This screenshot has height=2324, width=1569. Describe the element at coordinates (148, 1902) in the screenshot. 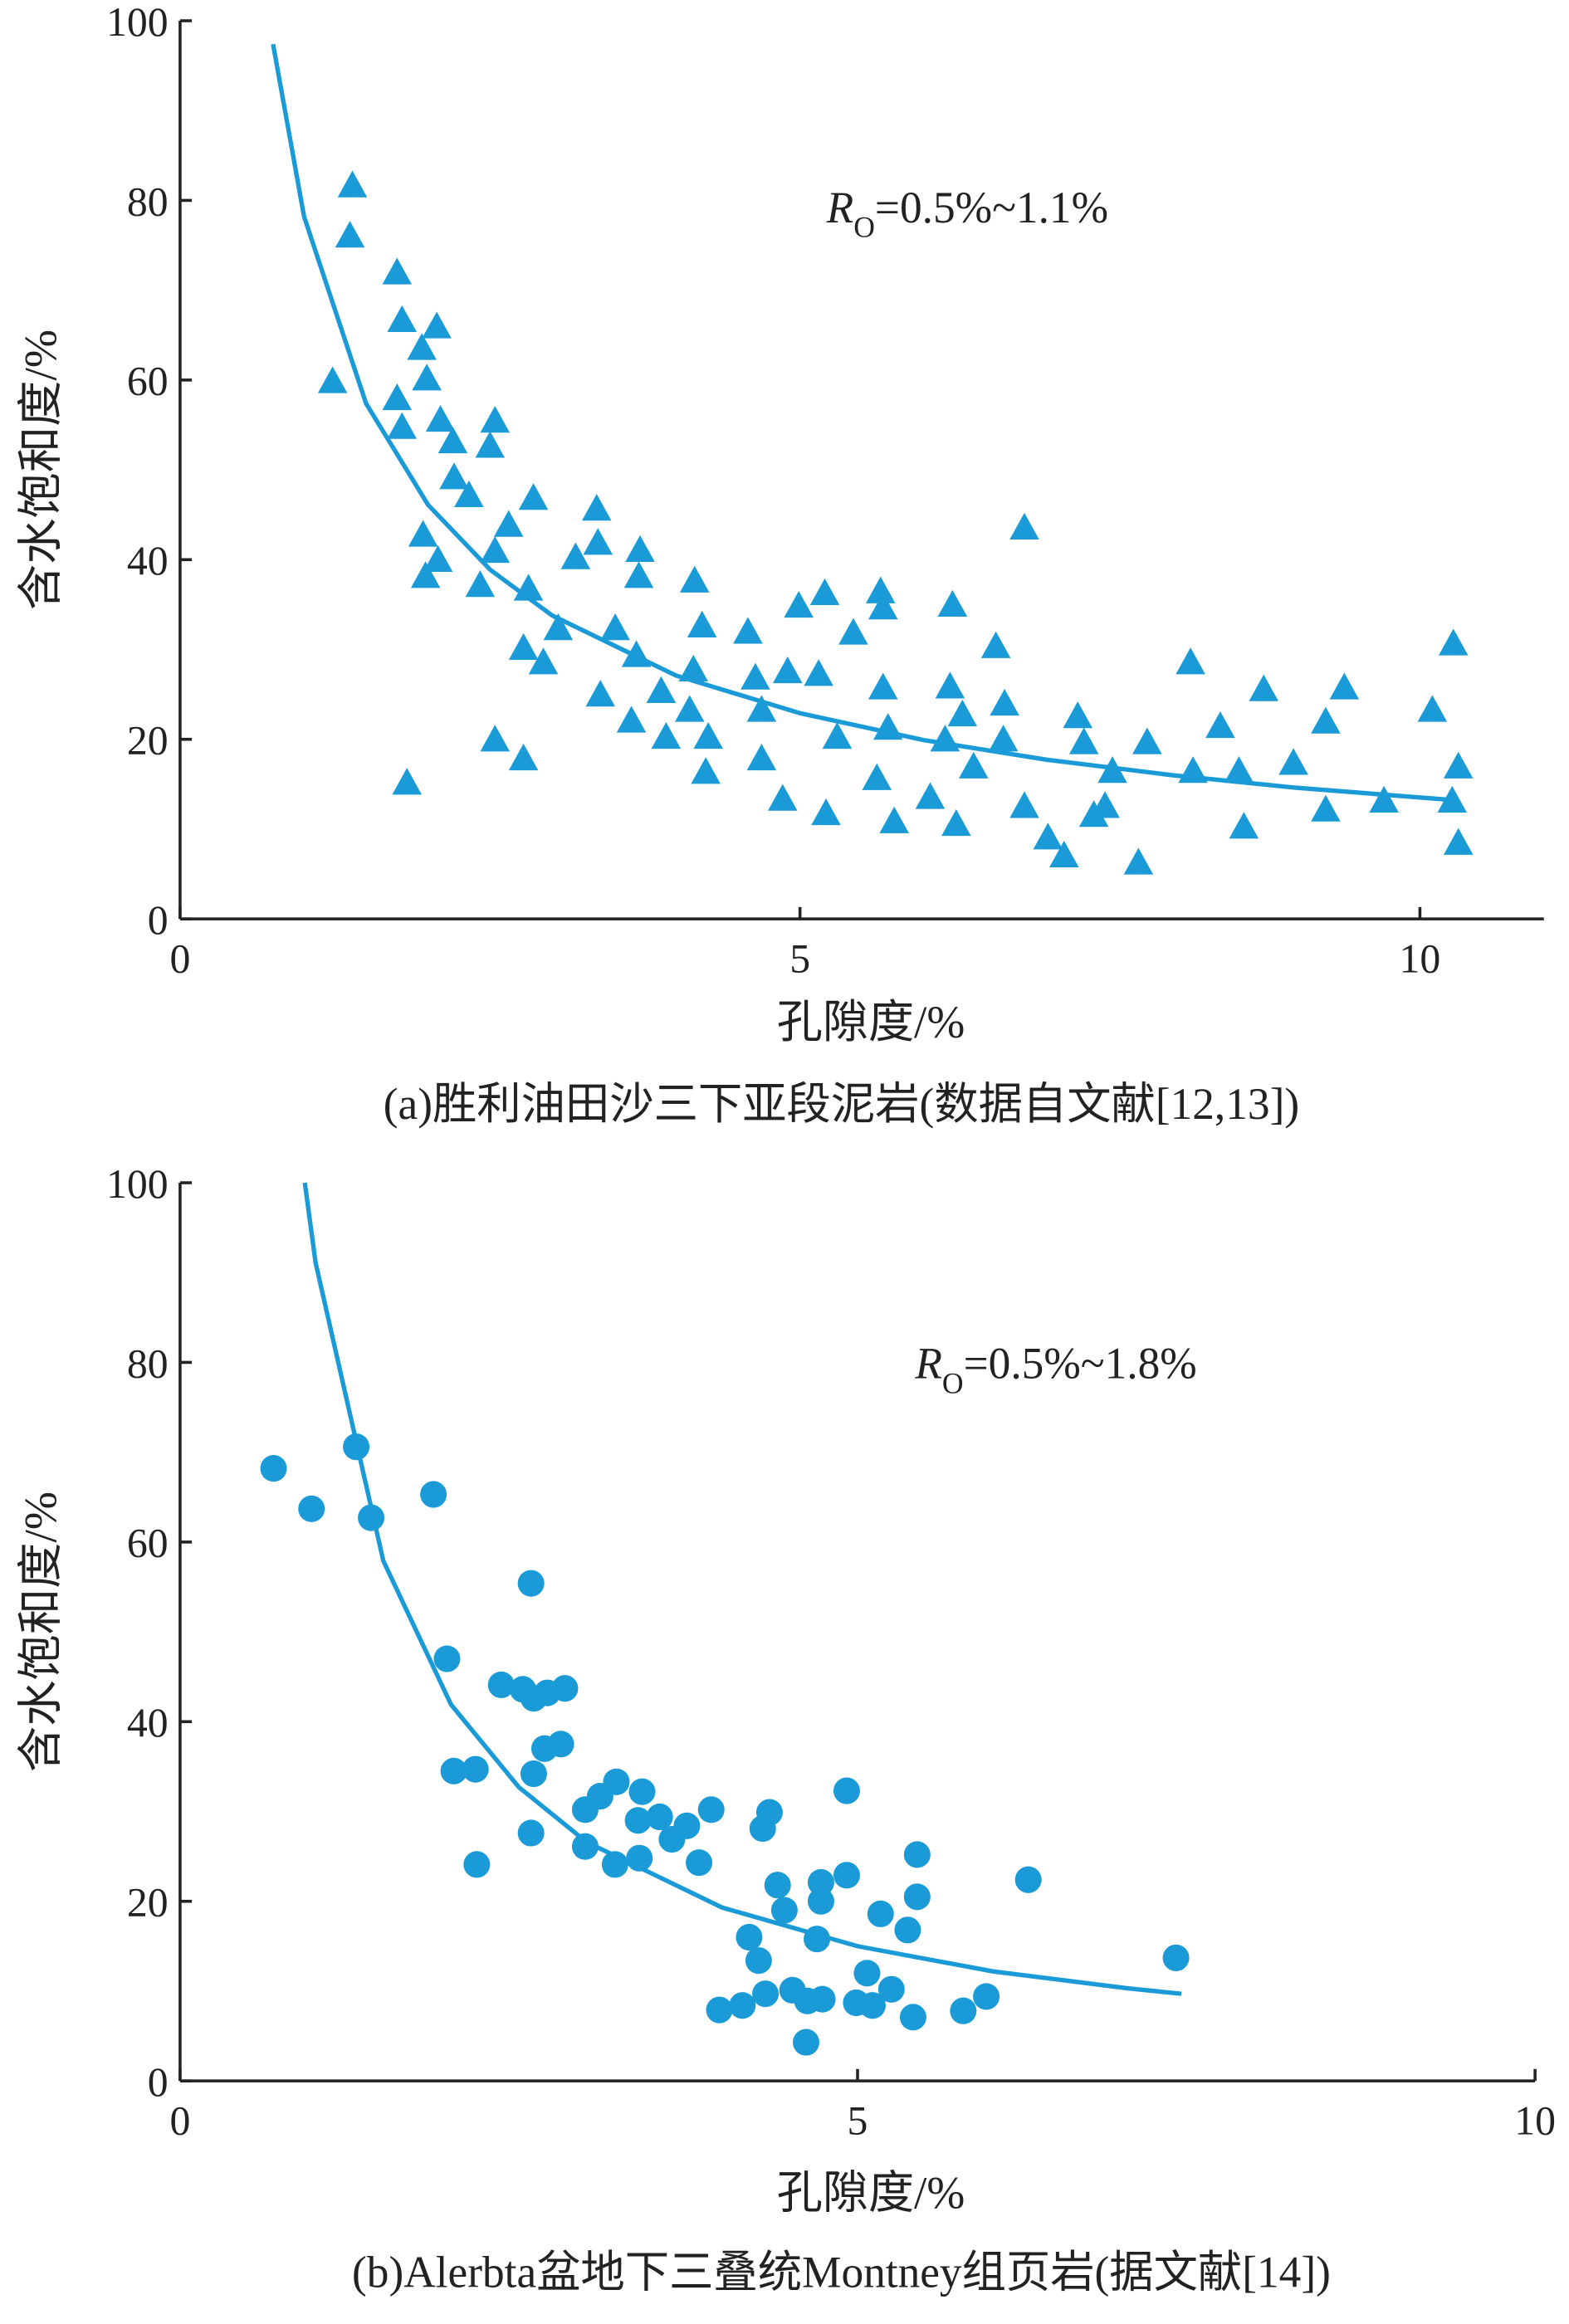

I see `y-tick-label: 20` at that location.